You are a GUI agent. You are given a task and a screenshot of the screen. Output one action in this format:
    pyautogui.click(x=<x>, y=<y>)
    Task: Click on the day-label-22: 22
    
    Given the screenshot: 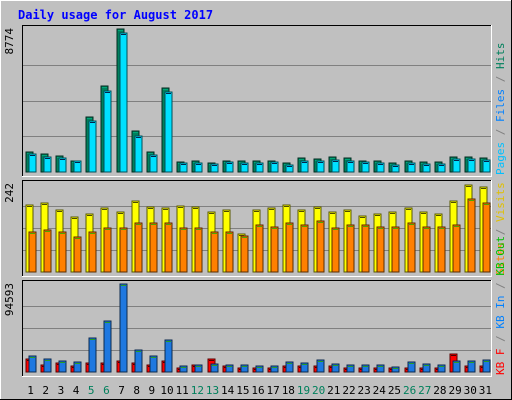 What is the action you would take?
    pyautogui.click(x=348, y=390)
    